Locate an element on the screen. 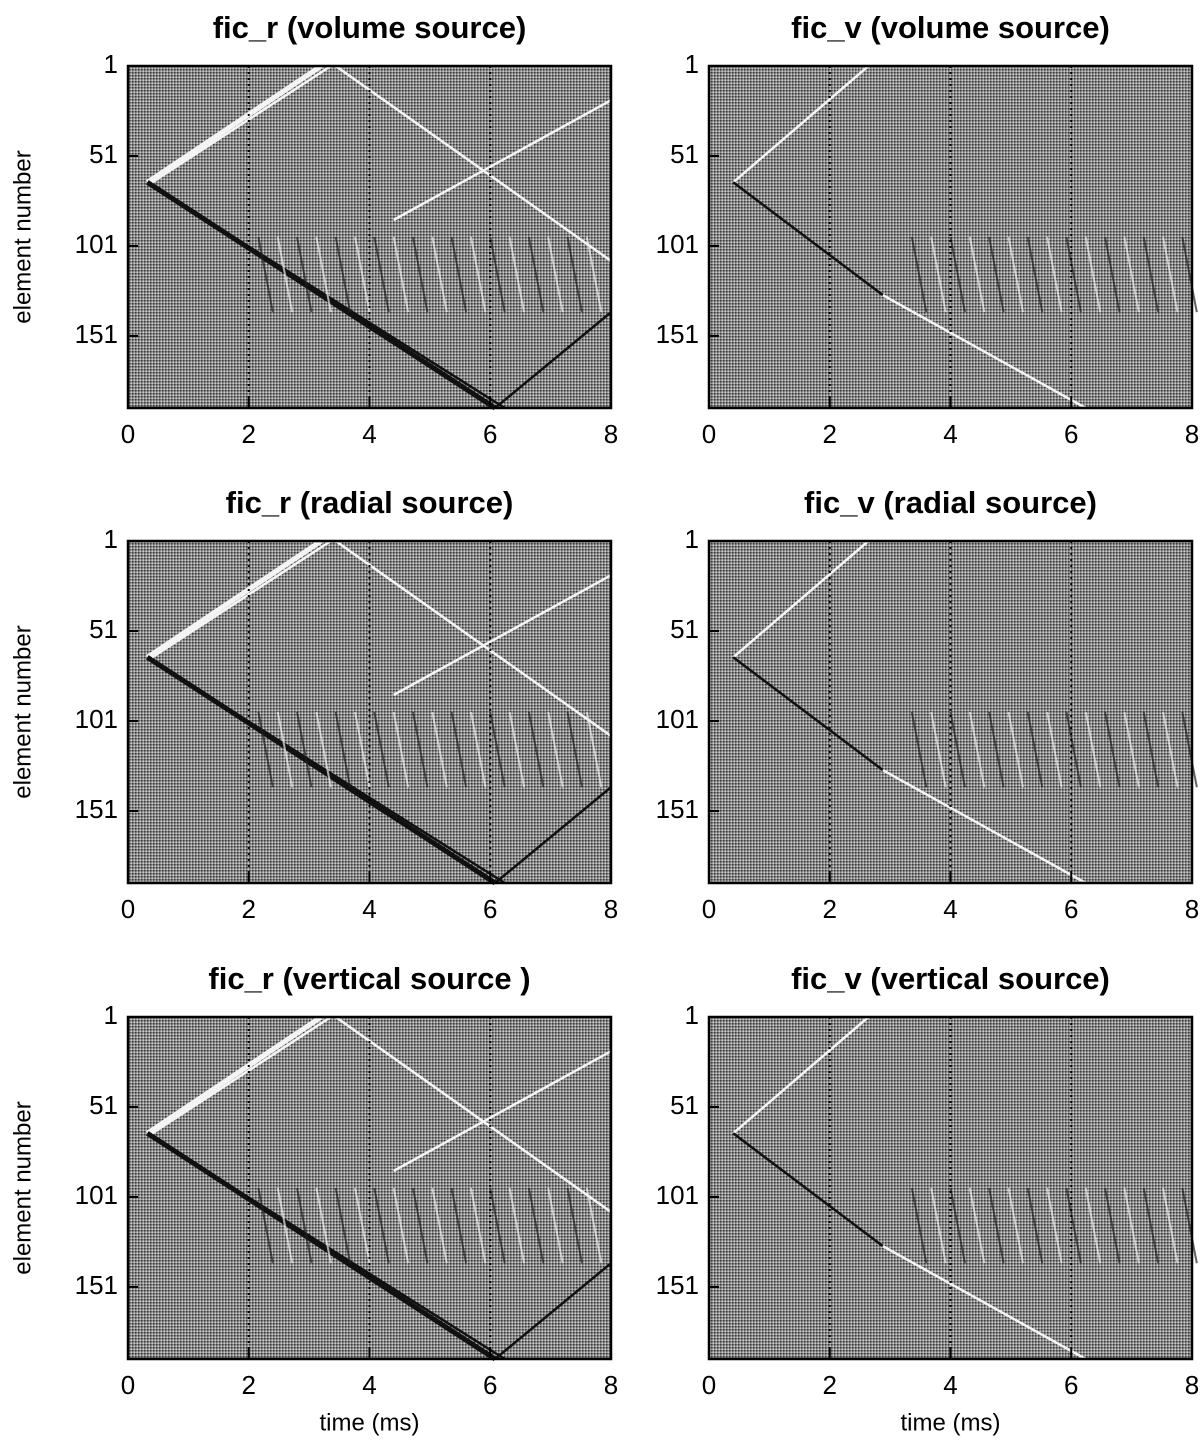 The image size is (1201, 1445). plot is located at coordinates (953, 712).